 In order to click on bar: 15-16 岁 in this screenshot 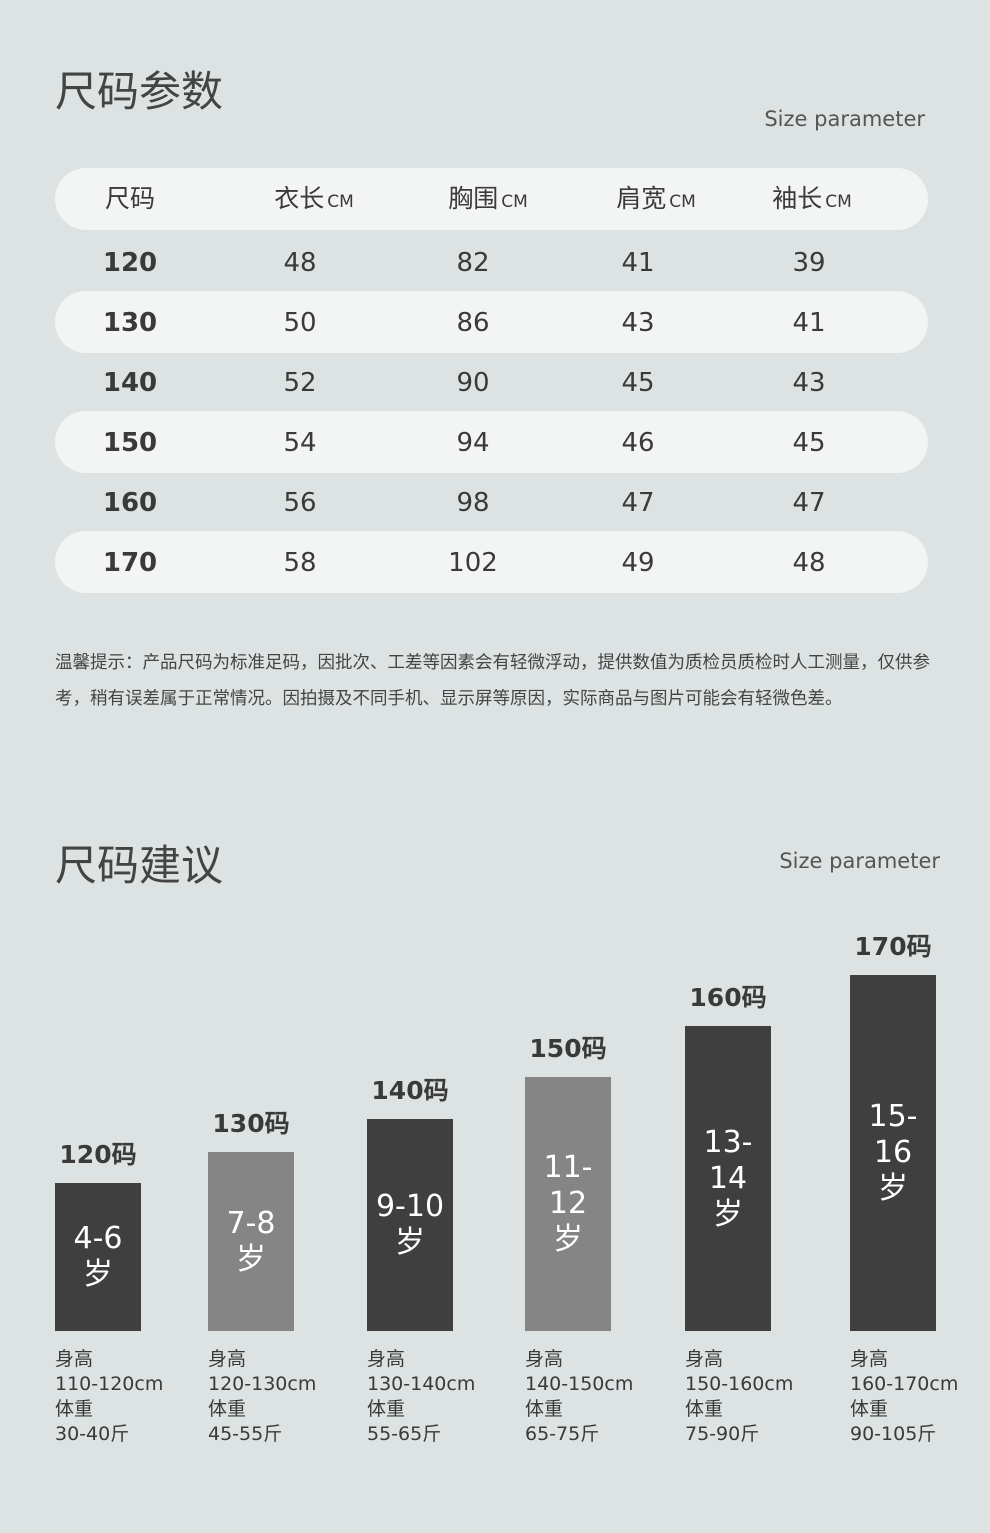, I will do `click(893, 1153)`.